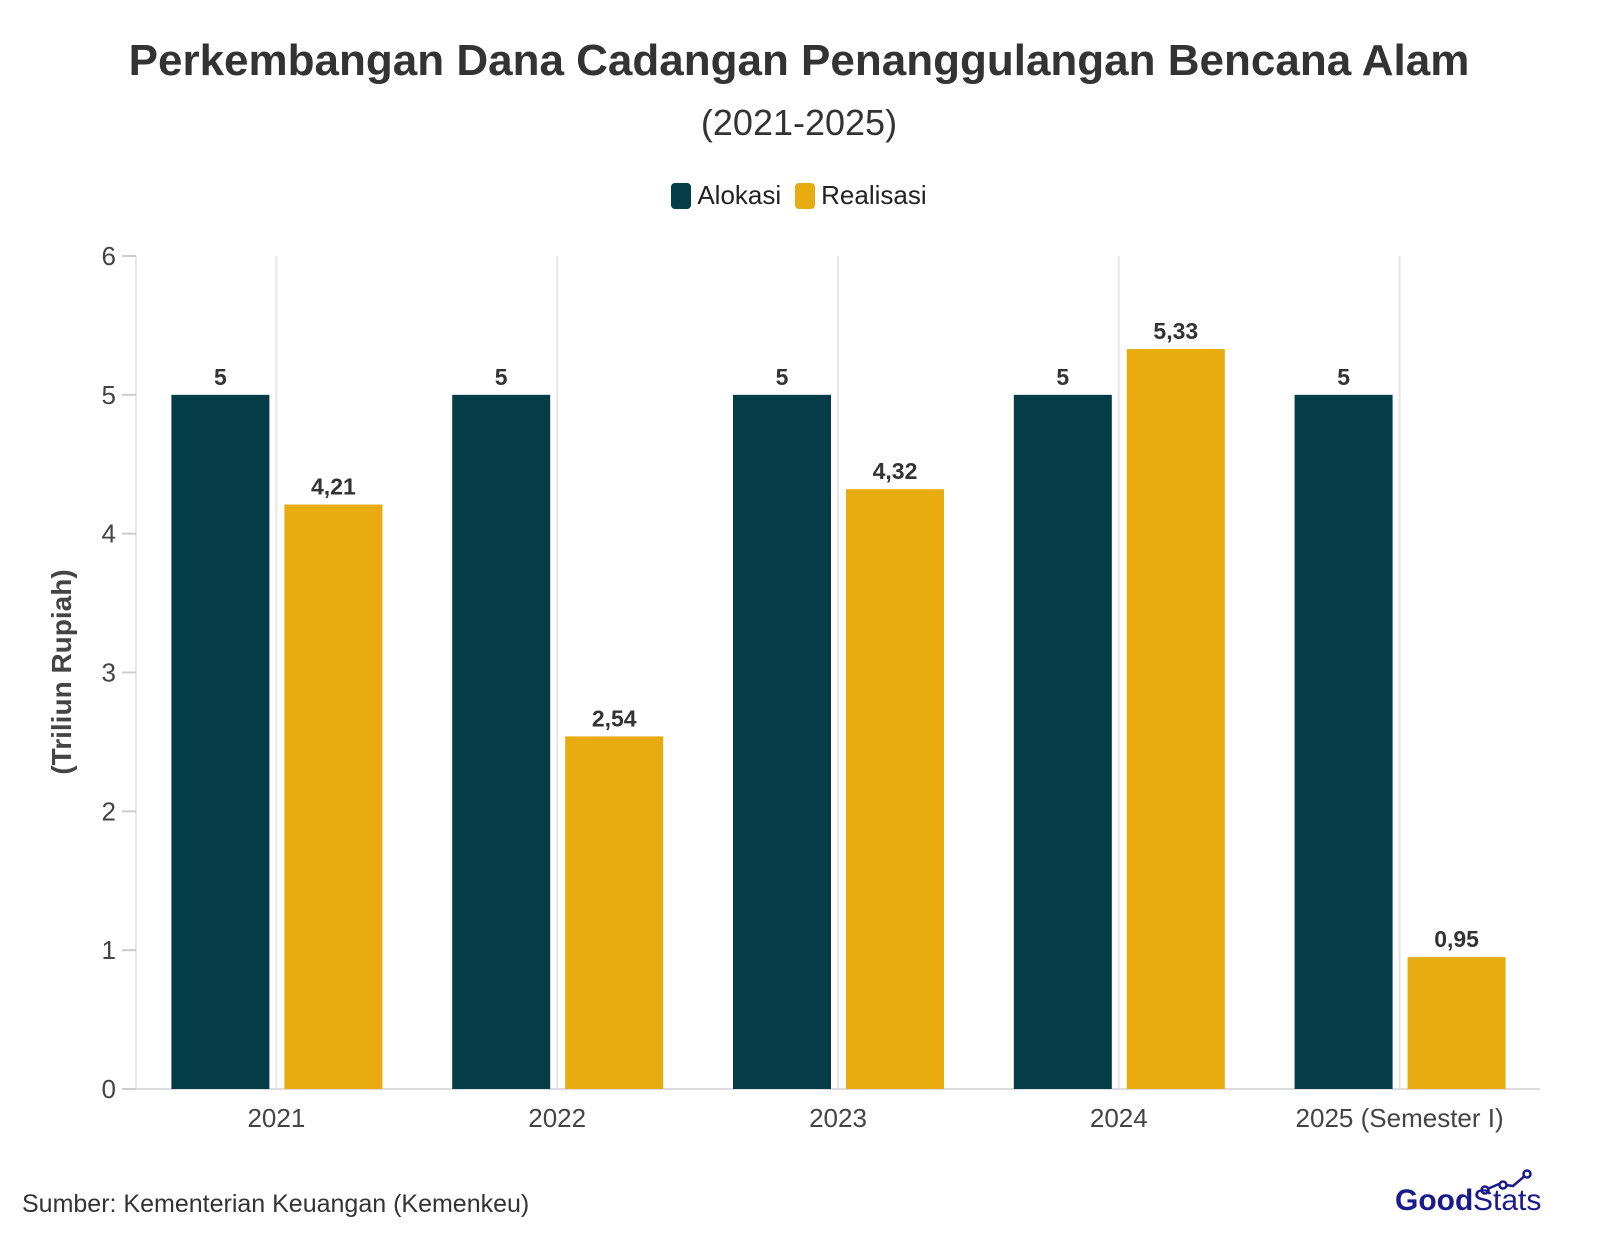 The image size is (1598, 1260). I want to click on legend-label: Realisasi, so click(874, 195).